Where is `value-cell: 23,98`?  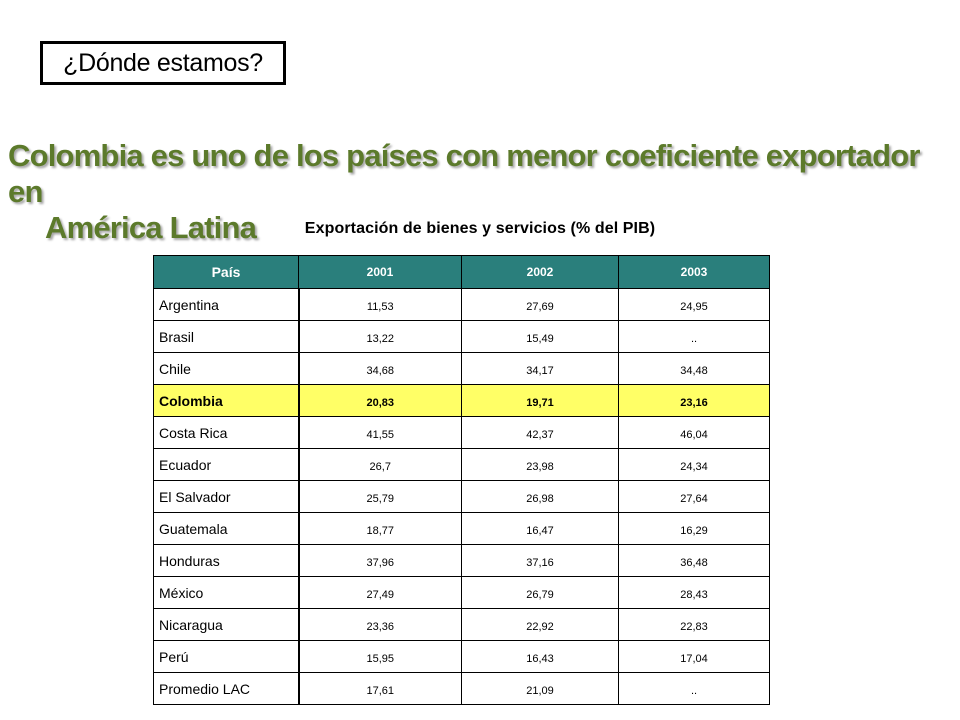
value-cell: 23,98 is located at coordinates (540, 464).